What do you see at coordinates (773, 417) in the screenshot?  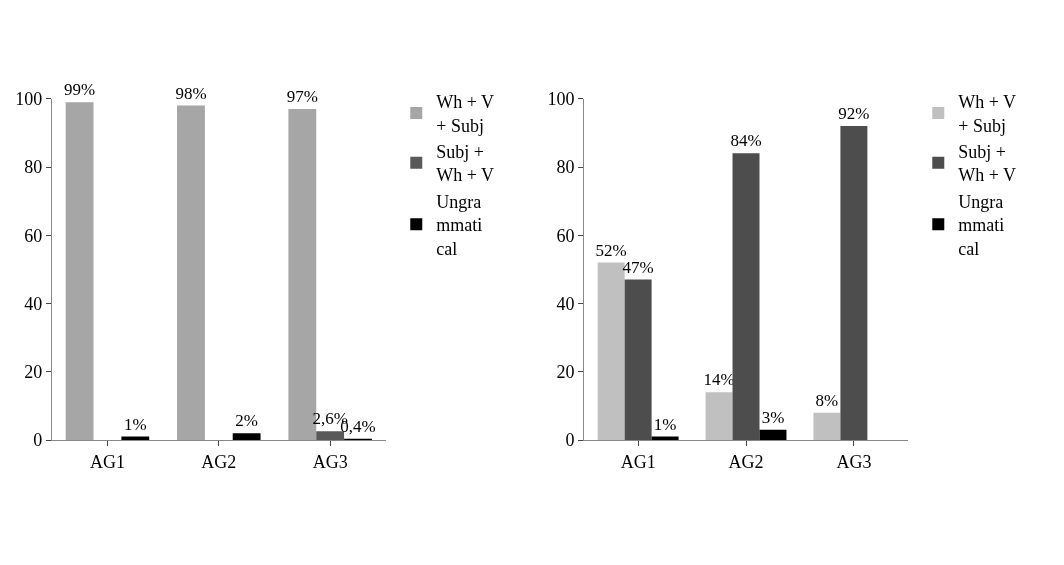 I see `data-label: 3%` at bounding box center [773, 417].